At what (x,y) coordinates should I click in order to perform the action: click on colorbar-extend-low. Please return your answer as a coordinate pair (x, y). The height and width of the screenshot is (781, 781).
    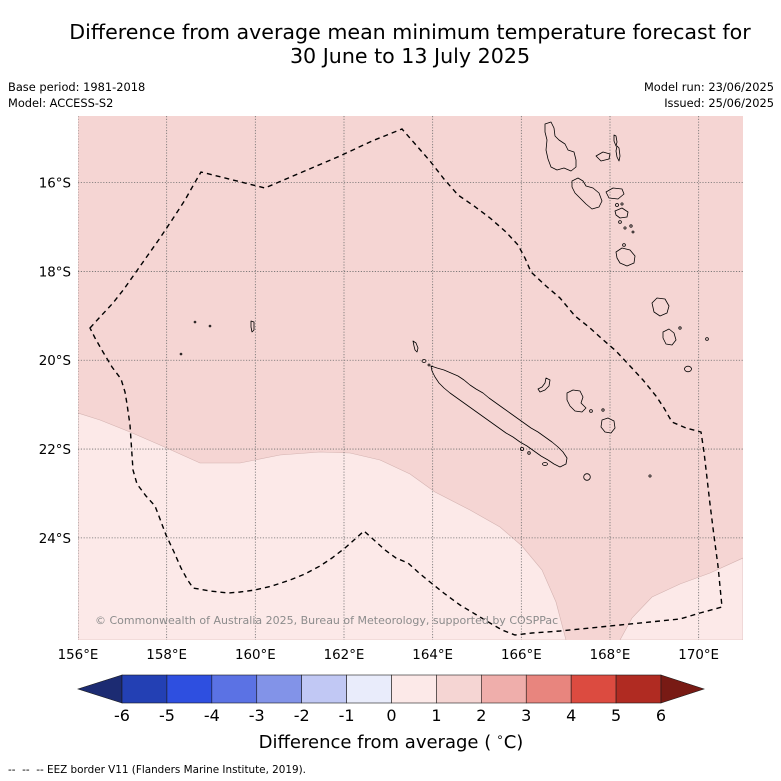
    Looking at the image, I should click on (100, 689).